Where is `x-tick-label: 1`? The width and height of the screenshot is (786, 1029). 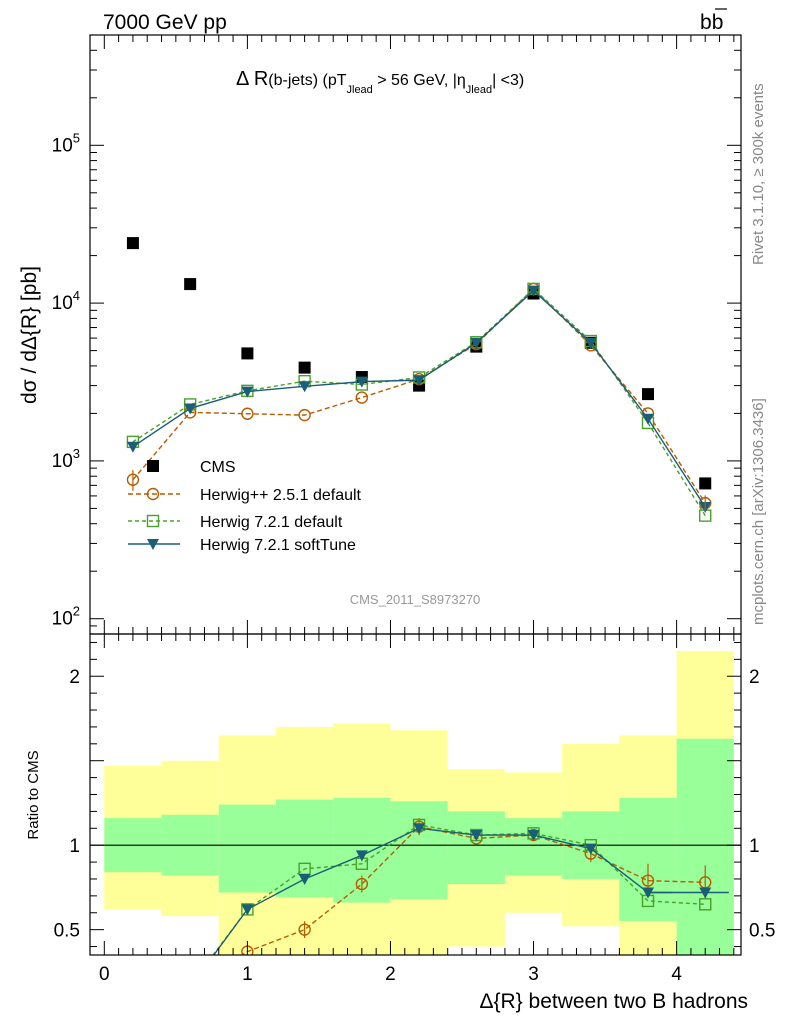
x-tick-label: 1 is located at coordinates (247, 974).